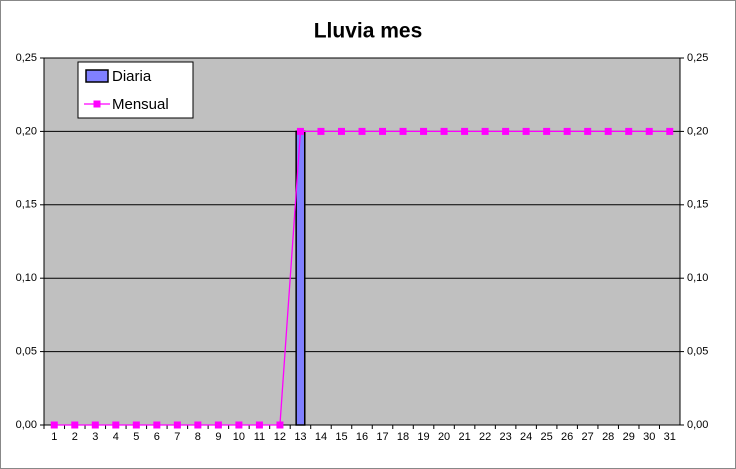  I want to click on x-tick-label: 17, so click(382, 437).